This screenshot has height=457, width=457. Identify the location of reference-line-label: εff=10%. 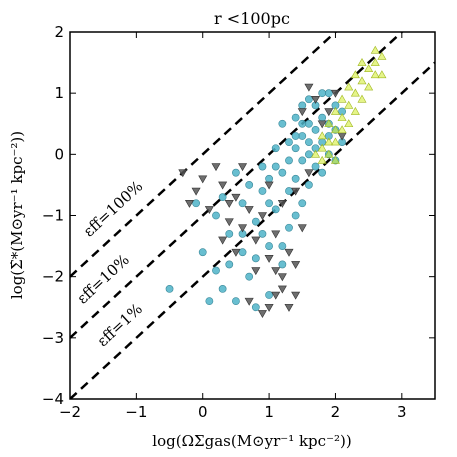
(103, 279).